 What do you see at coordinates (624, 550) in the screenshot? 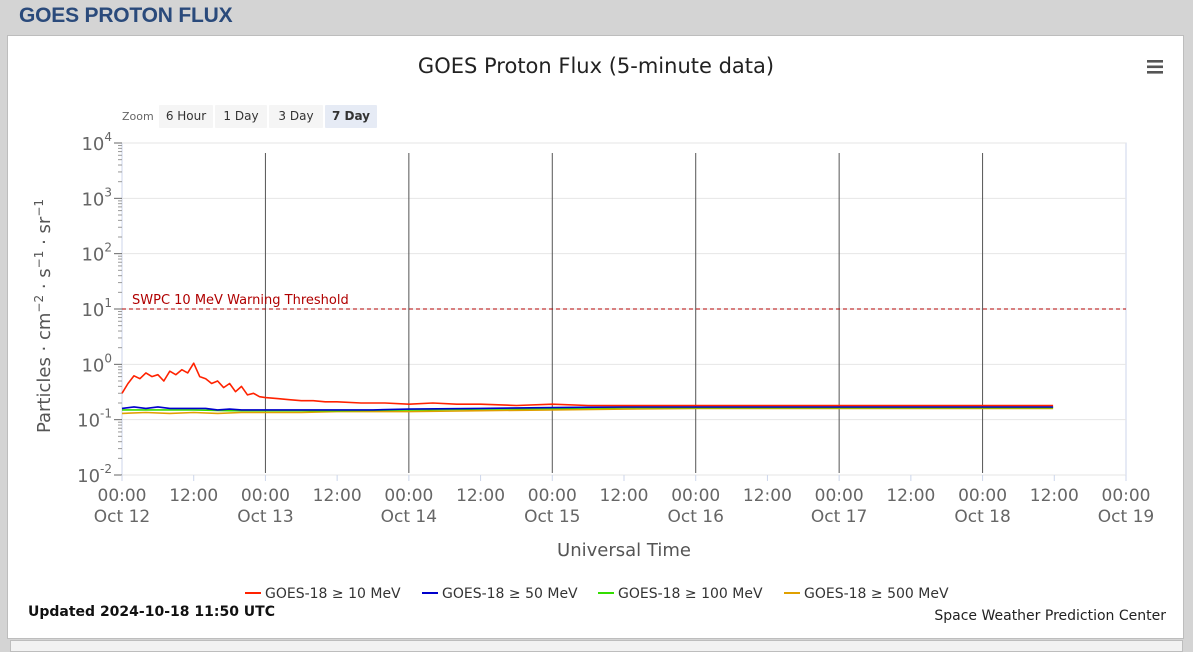
I see `x-axis-title: Universal Time` at bounding box center [624, 550].